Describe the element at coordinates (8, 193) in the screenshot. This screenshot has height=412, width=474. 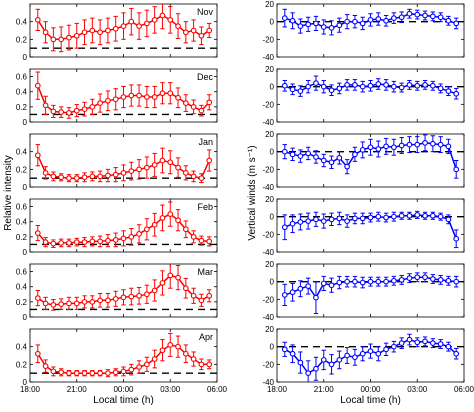
I see `left-y-axis-label: Relative intensity` at that location.